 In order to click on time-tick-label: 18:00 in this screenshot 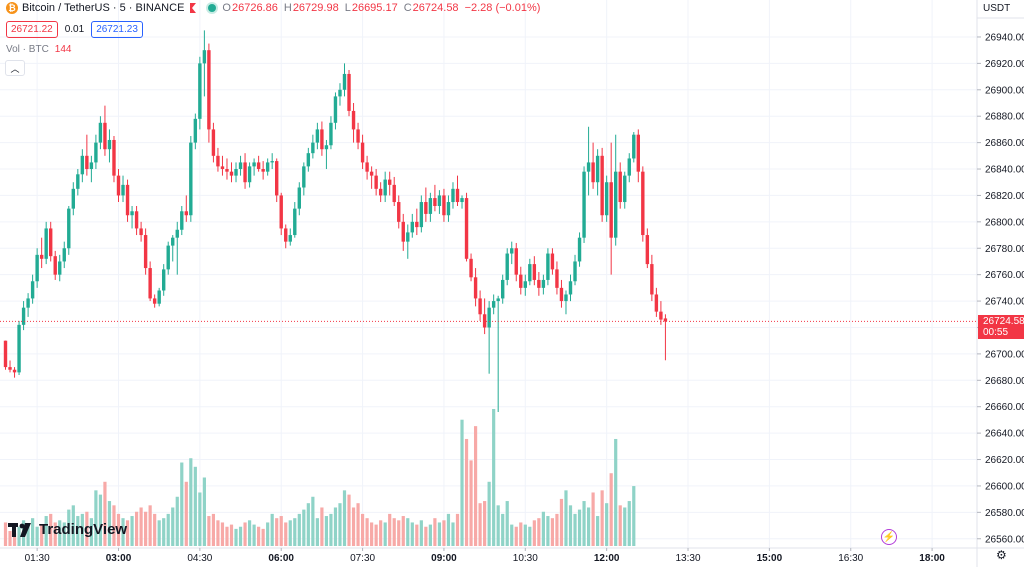, I will do `click(932, 558)`.